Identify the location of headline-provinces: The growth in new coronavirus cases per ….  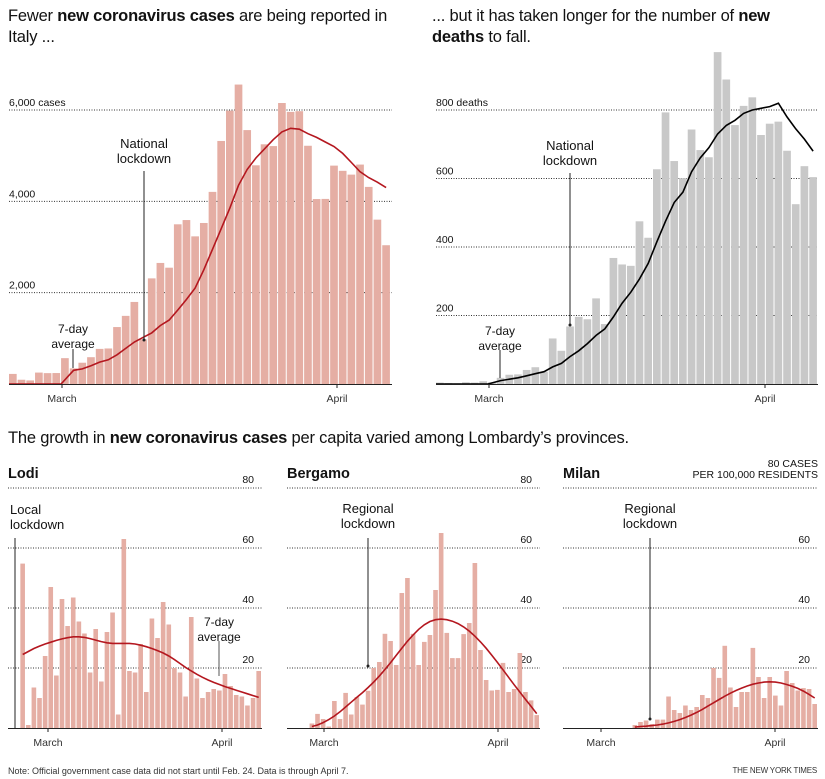
(416, 438).